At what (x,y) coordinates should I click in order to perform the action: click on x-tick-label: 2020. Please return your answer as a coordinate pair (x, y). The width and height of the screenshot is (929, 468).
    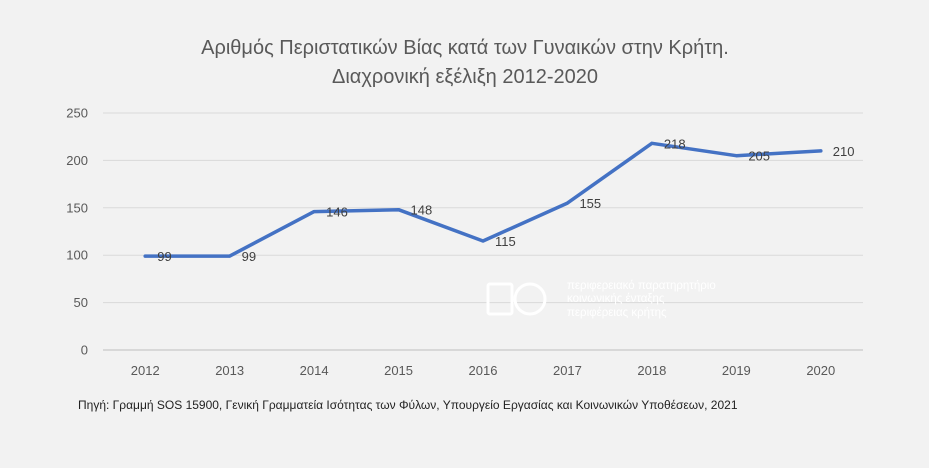
    Looking at the image, I should click on (820, 370).